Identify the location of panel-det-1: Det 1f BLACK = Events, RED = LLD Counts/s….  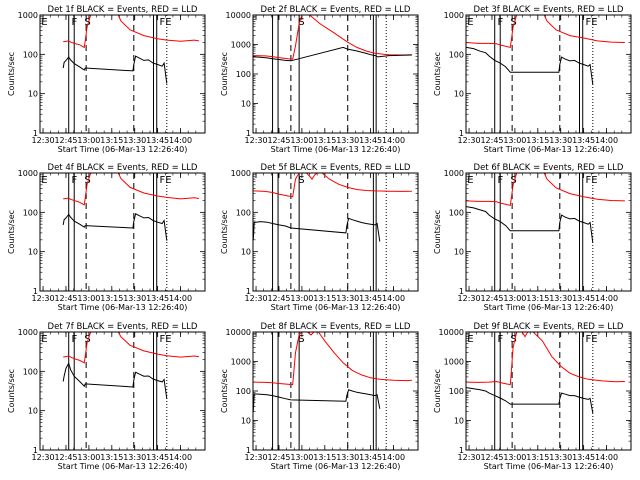
(106, 79).